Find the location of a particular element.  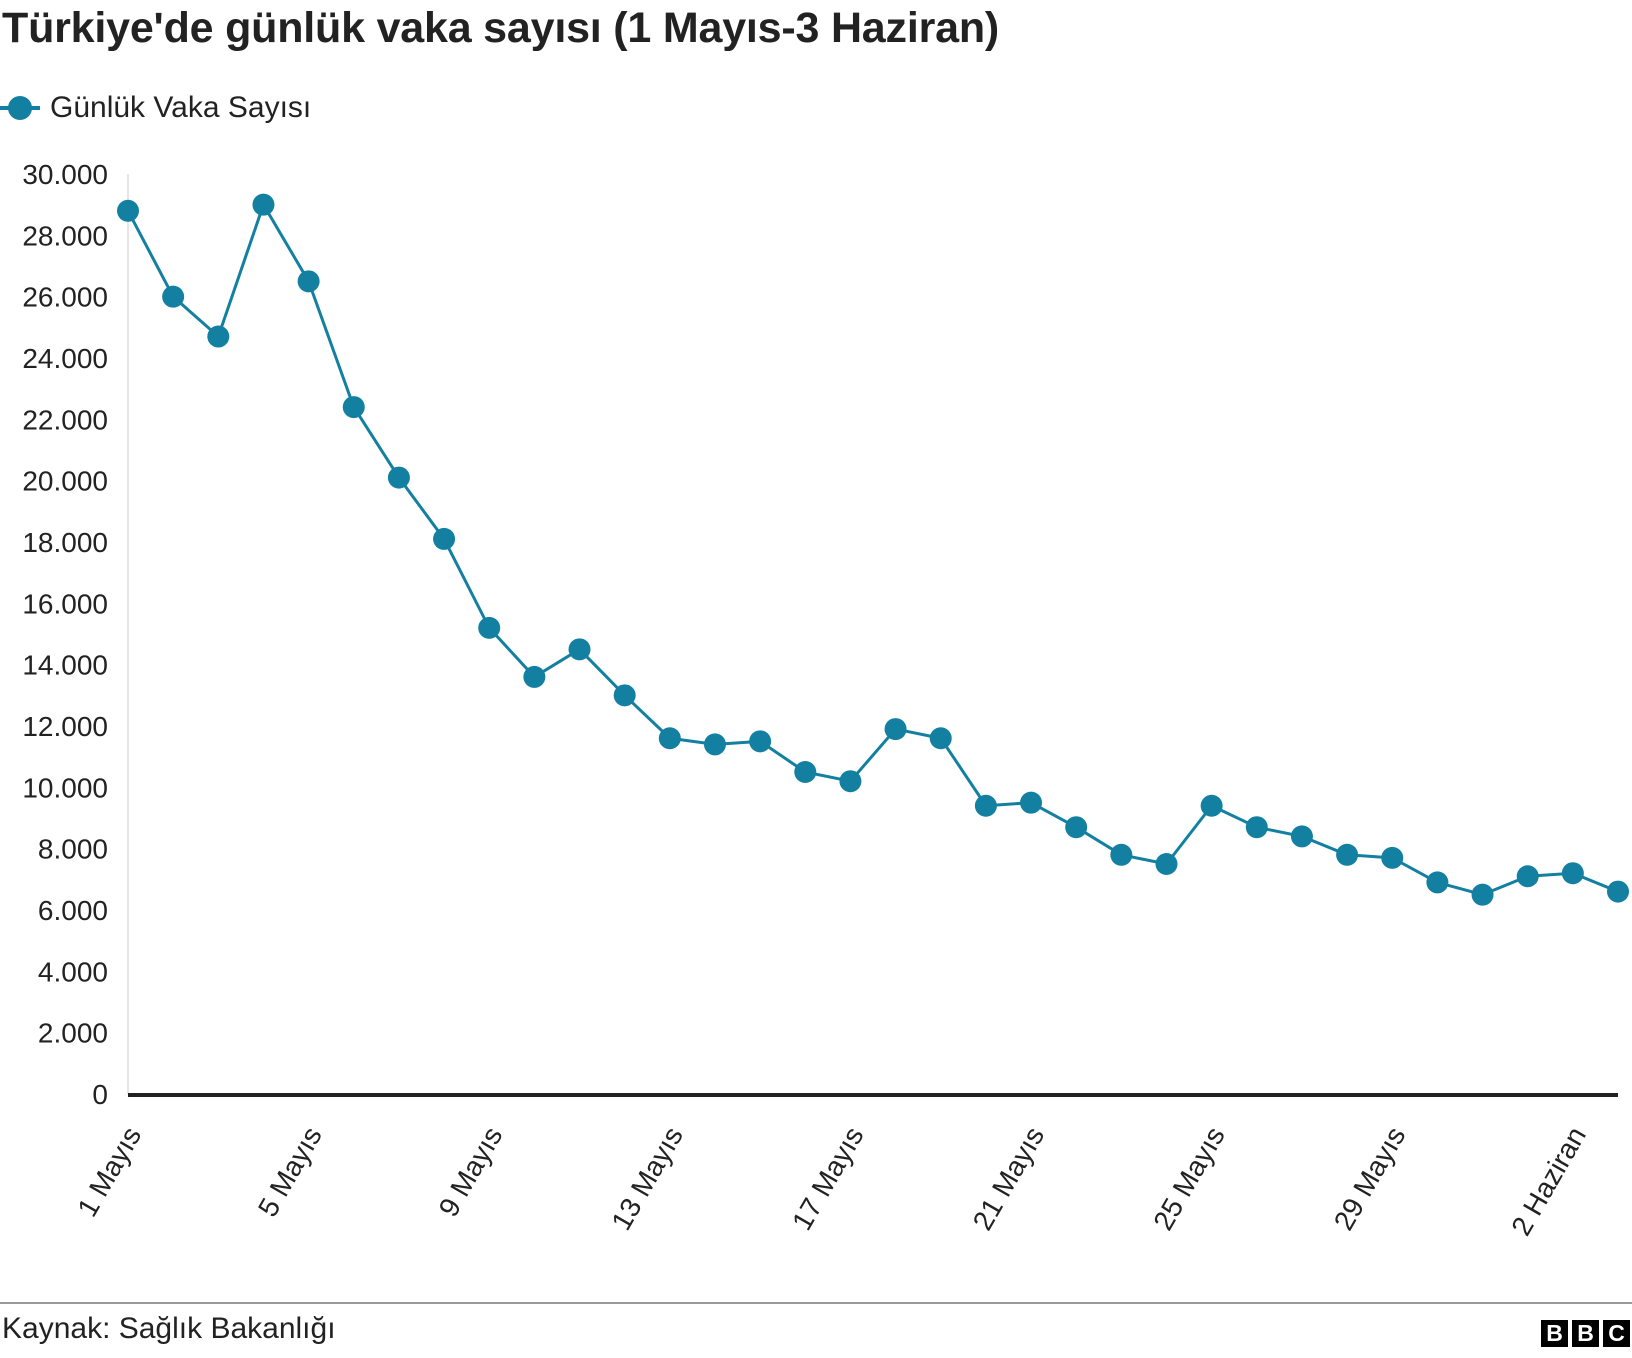

x-tick-label: 5 Mayıs is located at coordinates (290, 1172).